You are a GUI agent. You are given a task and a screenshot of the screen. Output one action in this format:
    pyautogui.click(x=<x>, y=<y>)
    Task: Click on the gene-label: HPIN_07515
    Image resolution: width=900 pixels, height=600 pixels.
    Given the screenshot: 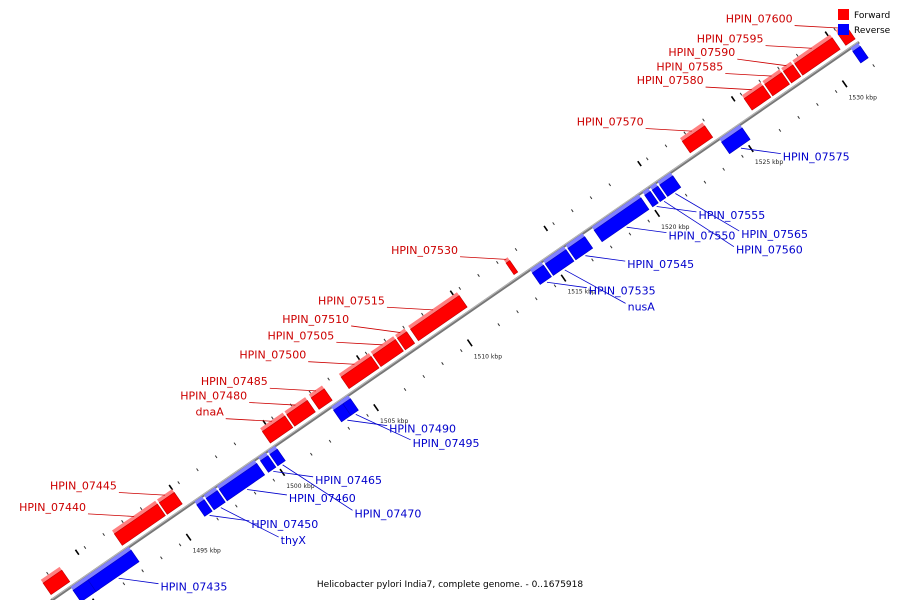 What is the action you would take?
    pyautogui.click(x=351, y=300)
    